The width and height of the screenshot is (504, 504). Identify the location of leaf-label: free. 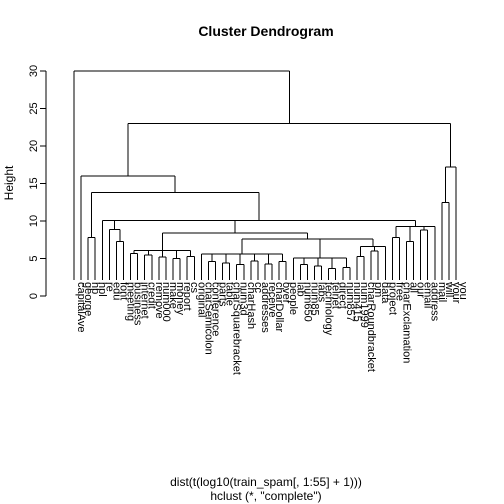
(399, 291).